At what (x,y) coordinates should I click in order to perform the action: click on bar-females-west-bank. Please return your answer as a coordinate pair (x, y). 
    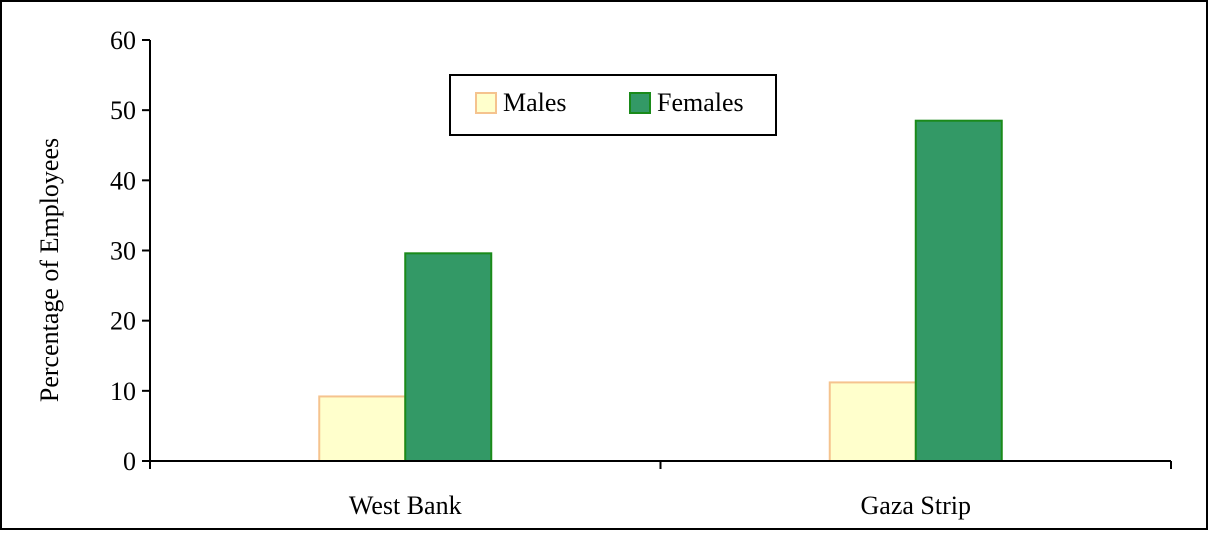
    Looking at the image, I should click on (448, 357).